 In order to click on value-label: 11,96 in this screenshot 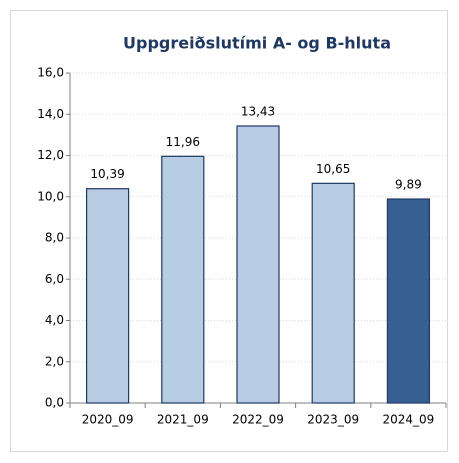, I will do `click(183, 142)`.